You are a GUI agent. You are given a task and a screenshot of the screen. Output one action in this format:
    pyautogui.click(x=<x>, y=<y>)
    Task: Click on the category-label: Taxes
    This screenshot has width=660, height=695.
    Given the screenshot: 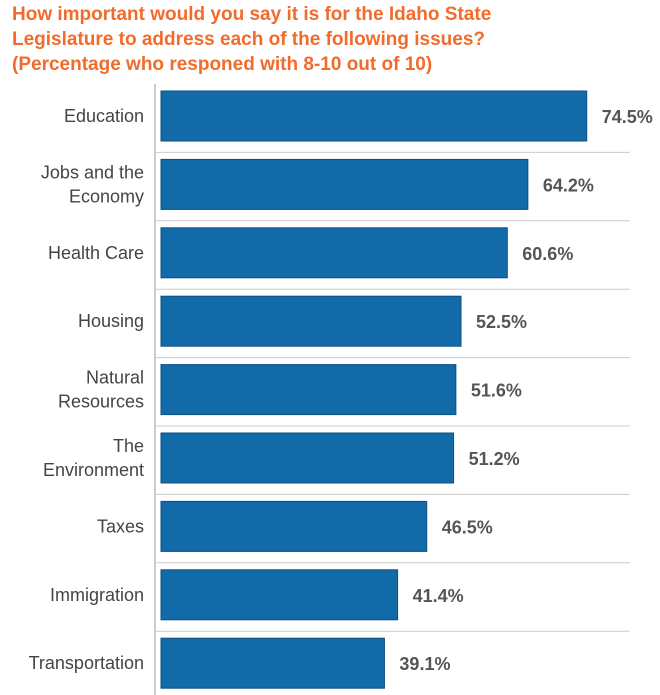 What is the action you would take?
    pyautogui.click(x=120, y=526)
    